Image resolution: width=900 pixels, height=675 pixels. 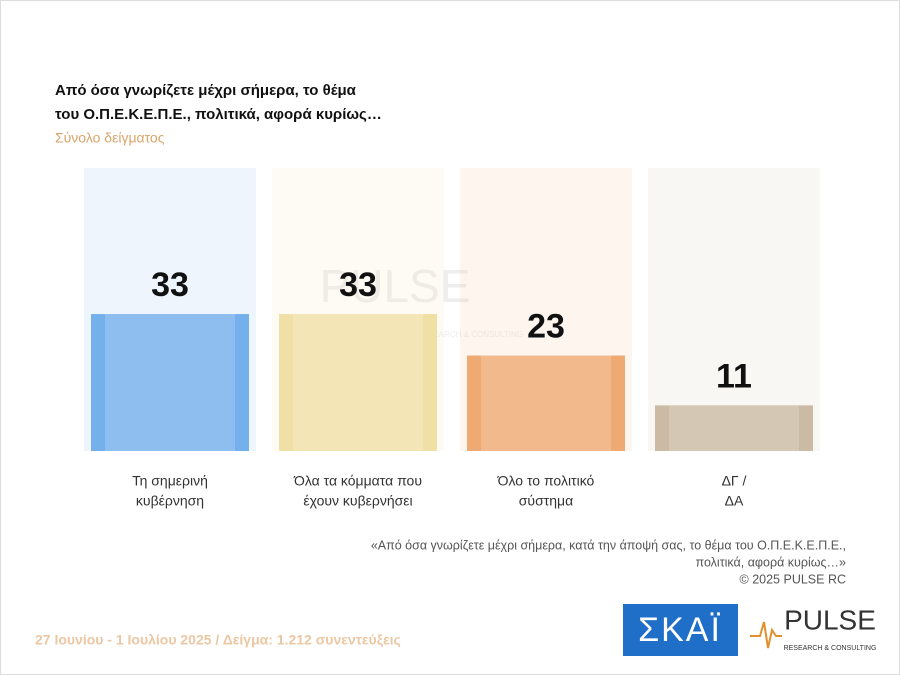 What do you see at coordinates (830, 619) in the screenshot?
I see `pulse-logo: PULSE` at bounding box center [830, 619].